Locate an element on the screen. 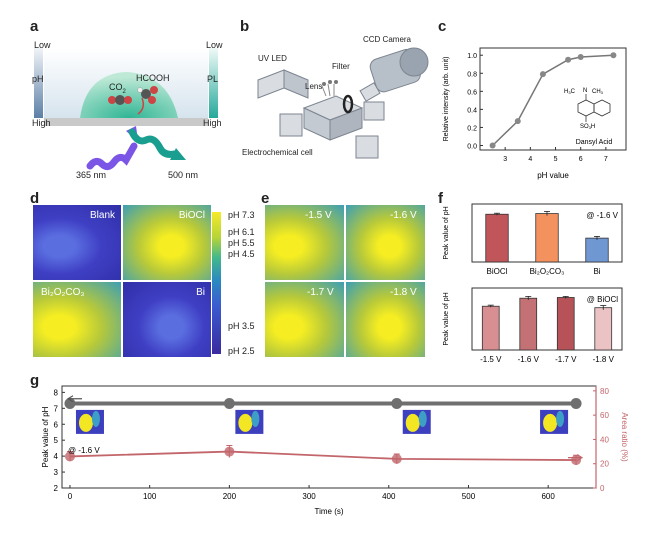  emission-arrowhead-icon is located at coordinates (178, 154).